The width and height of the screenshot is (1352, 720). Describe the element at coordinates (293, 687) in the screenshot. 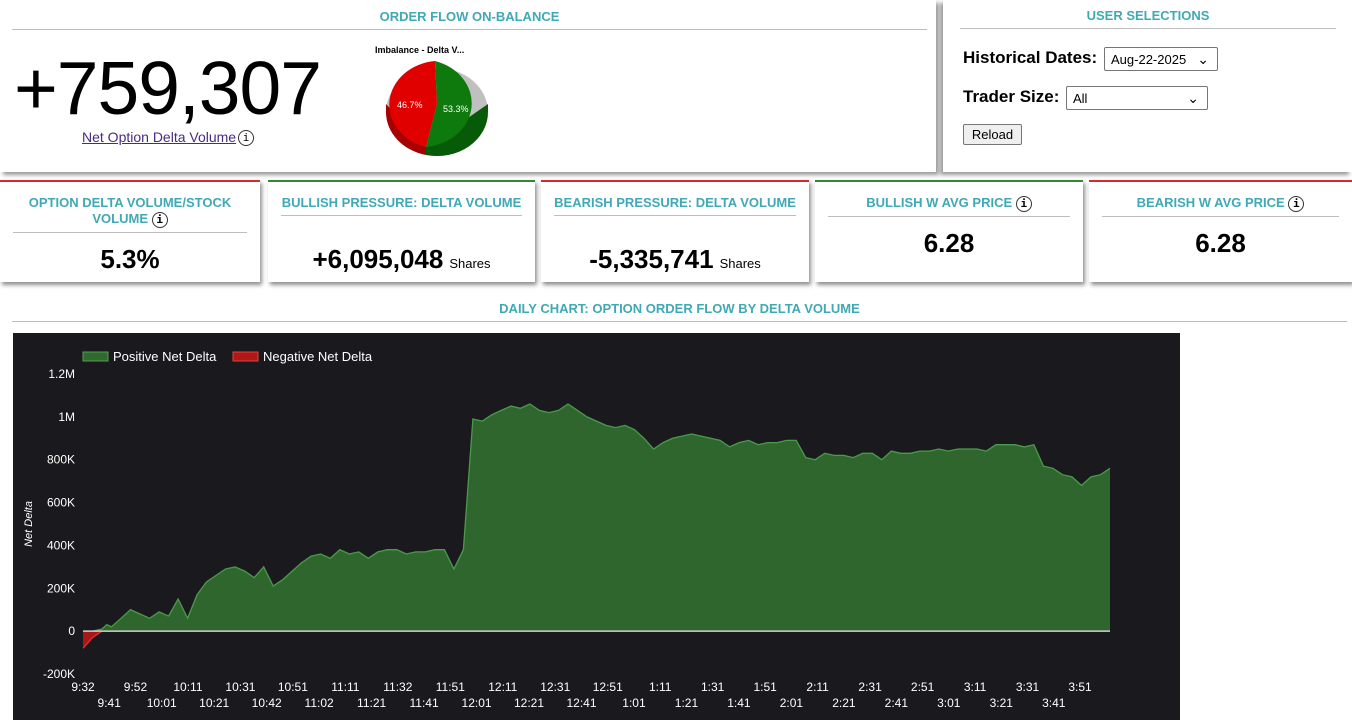

I see `x-tick-label: 10:51` at that location.